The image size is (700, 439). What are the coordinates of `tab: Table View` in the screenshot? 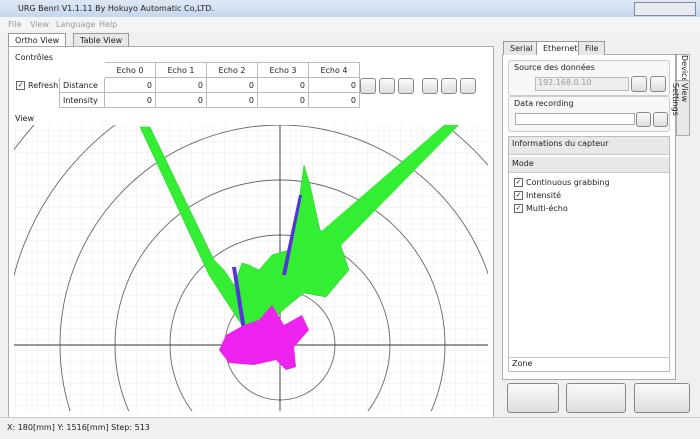 It's located at (101, 40).